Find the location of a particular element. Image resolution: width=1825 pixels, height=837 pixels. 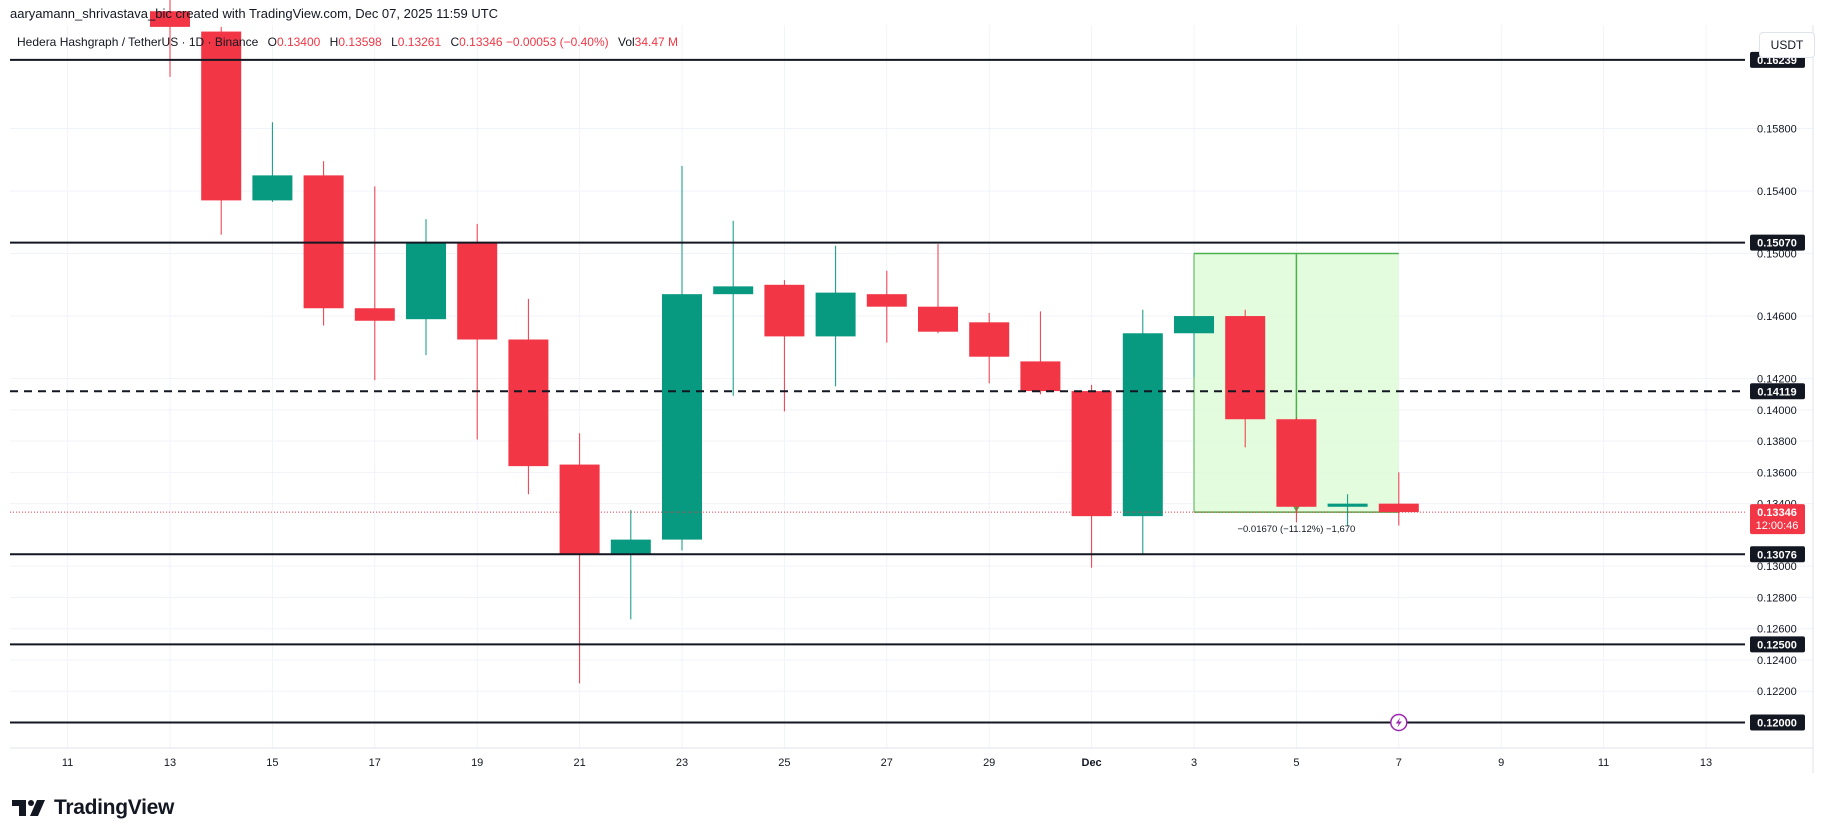

y-tick-label: 0.14000 is located at coordinates (1777, 411).